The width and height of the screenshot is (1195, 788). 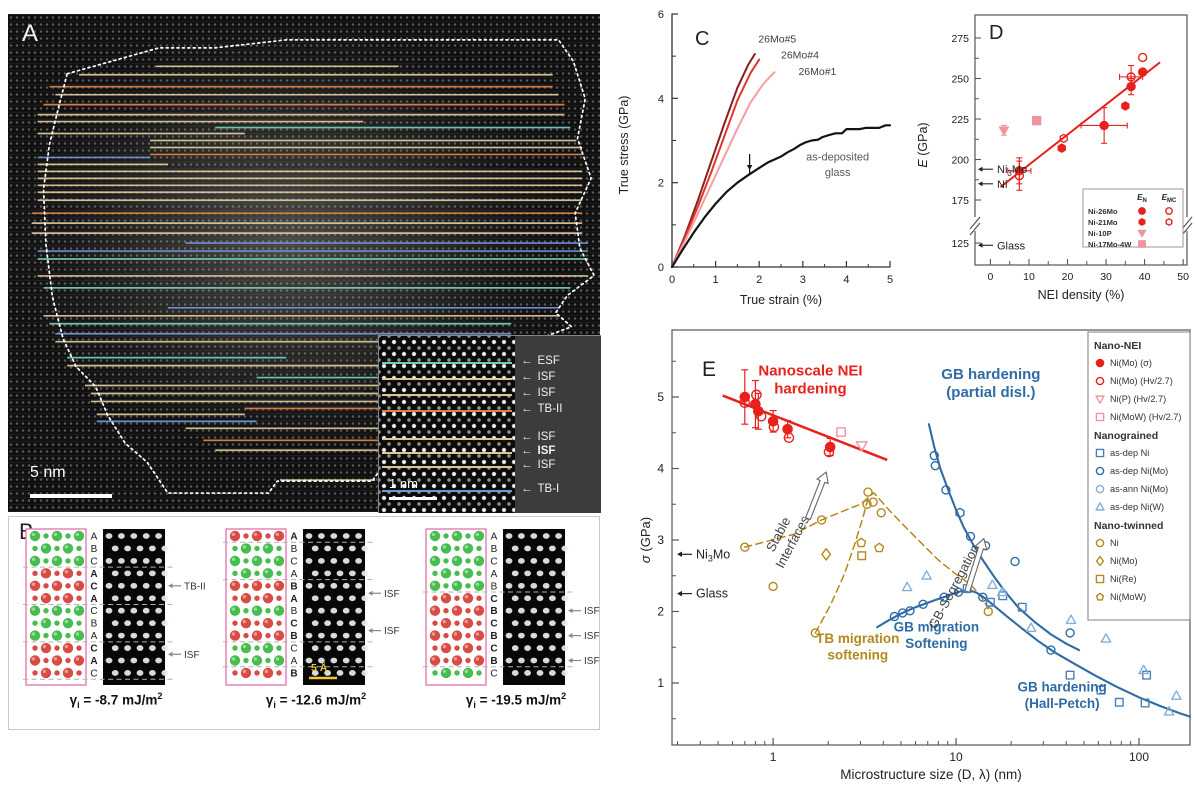 What do you see at coordinates (1169, 198) in the screenshot?
I see `legend-header: EMC` at bounding box center [1169, 198].